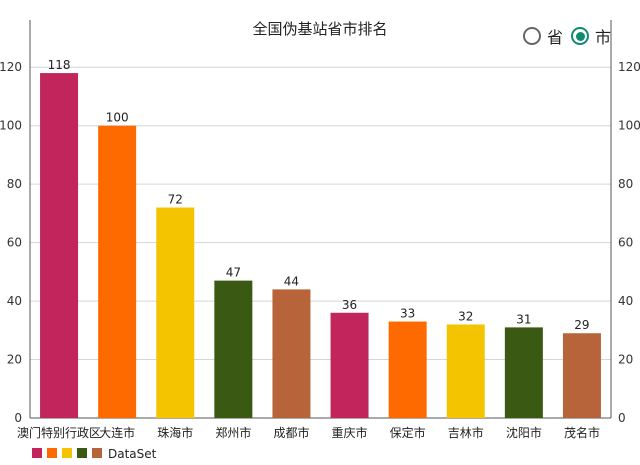  What do you see at coordinates (465, 316) in the screenshot?
I see `bar-value-label: 32` at bounding box center [465, 316].